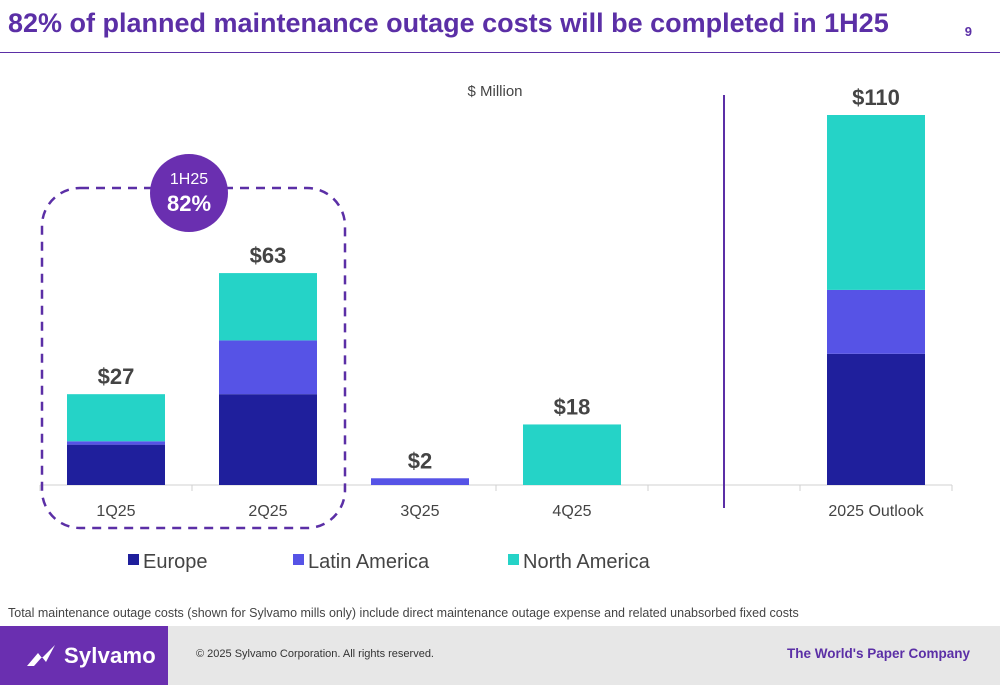 The height and width of the screenshot is (685, 1000). I want to click on callout-value: 82%, so click(189, 203).